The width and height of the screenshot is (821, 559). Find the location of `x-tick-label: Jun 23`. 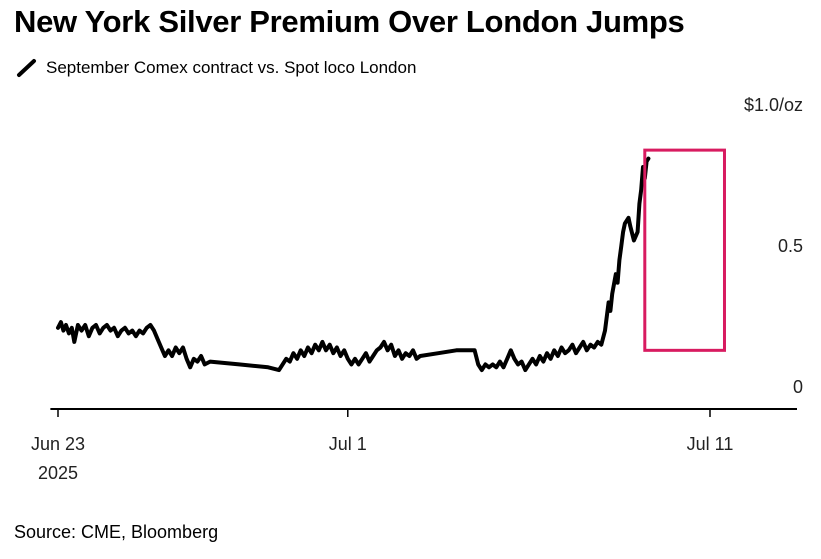

x-tick-label: Jun 23 is located at coordinates (58, 444).